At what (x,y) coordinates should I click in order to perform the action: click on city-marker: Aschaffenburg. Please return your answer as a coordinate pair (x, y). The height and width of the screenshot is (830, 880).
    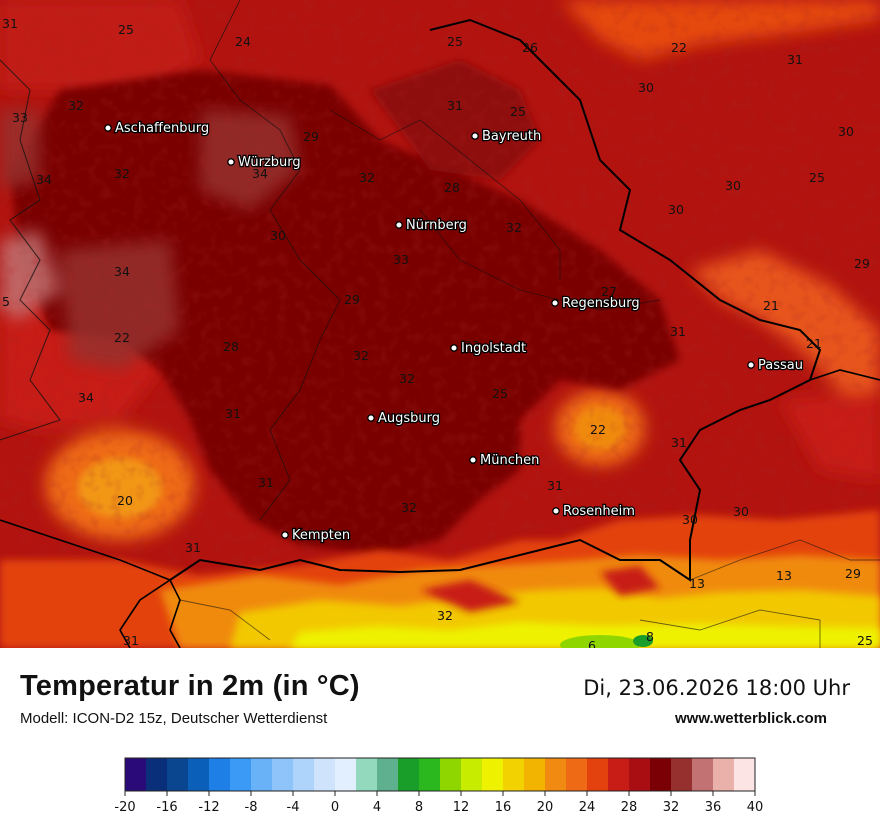
    Looking at the image, I should click on (157, 128).